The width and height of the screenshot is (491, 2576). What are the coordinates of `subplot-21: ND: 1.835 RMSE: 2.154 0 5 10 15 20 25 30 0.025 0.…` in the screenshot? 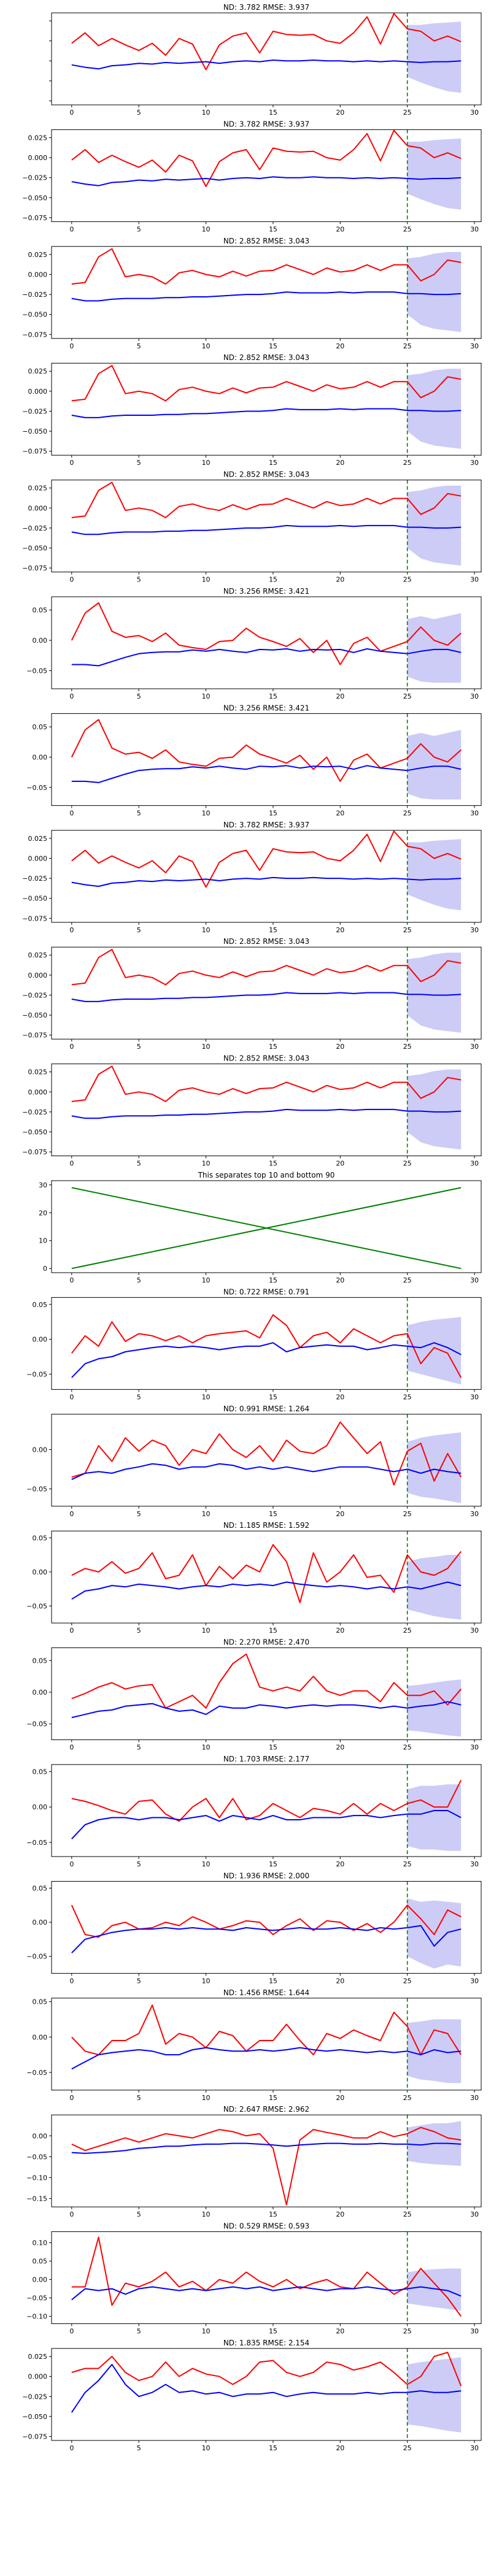 It's located at (252, 2395).